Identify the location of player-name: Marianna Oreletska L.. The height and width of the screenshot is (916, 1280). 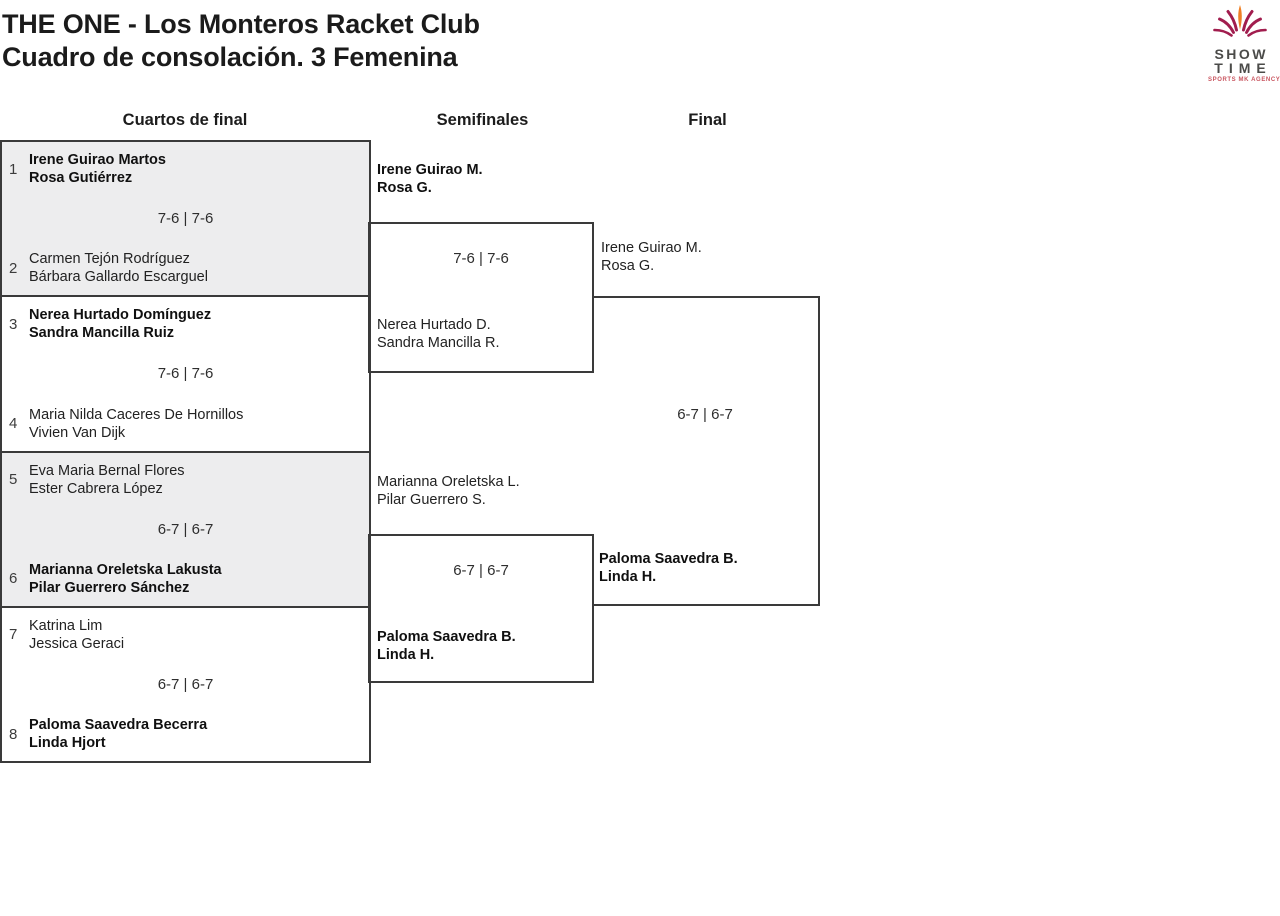
(448, 482).